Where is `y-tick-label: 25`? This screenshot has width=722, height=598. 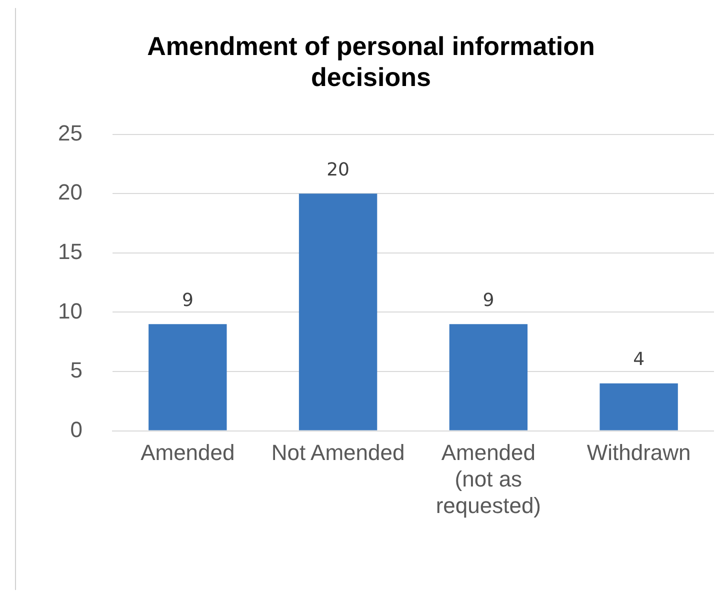
y-tick-label: 25 is located at coordinates (70, 133).